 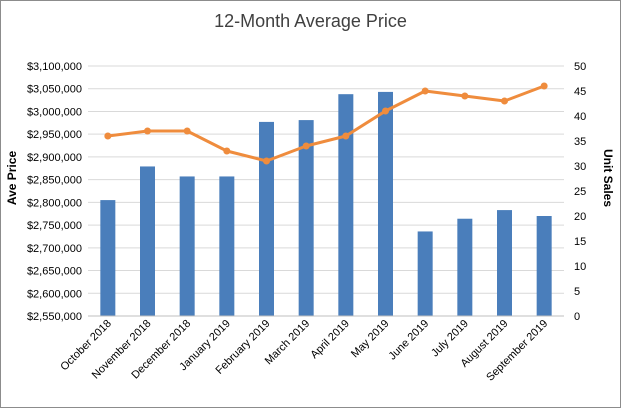 What do you see at coordinates (54, 67) in the screenshot?
I see `y-tick-label: $3,100,000` at bounding box center [54, 67].